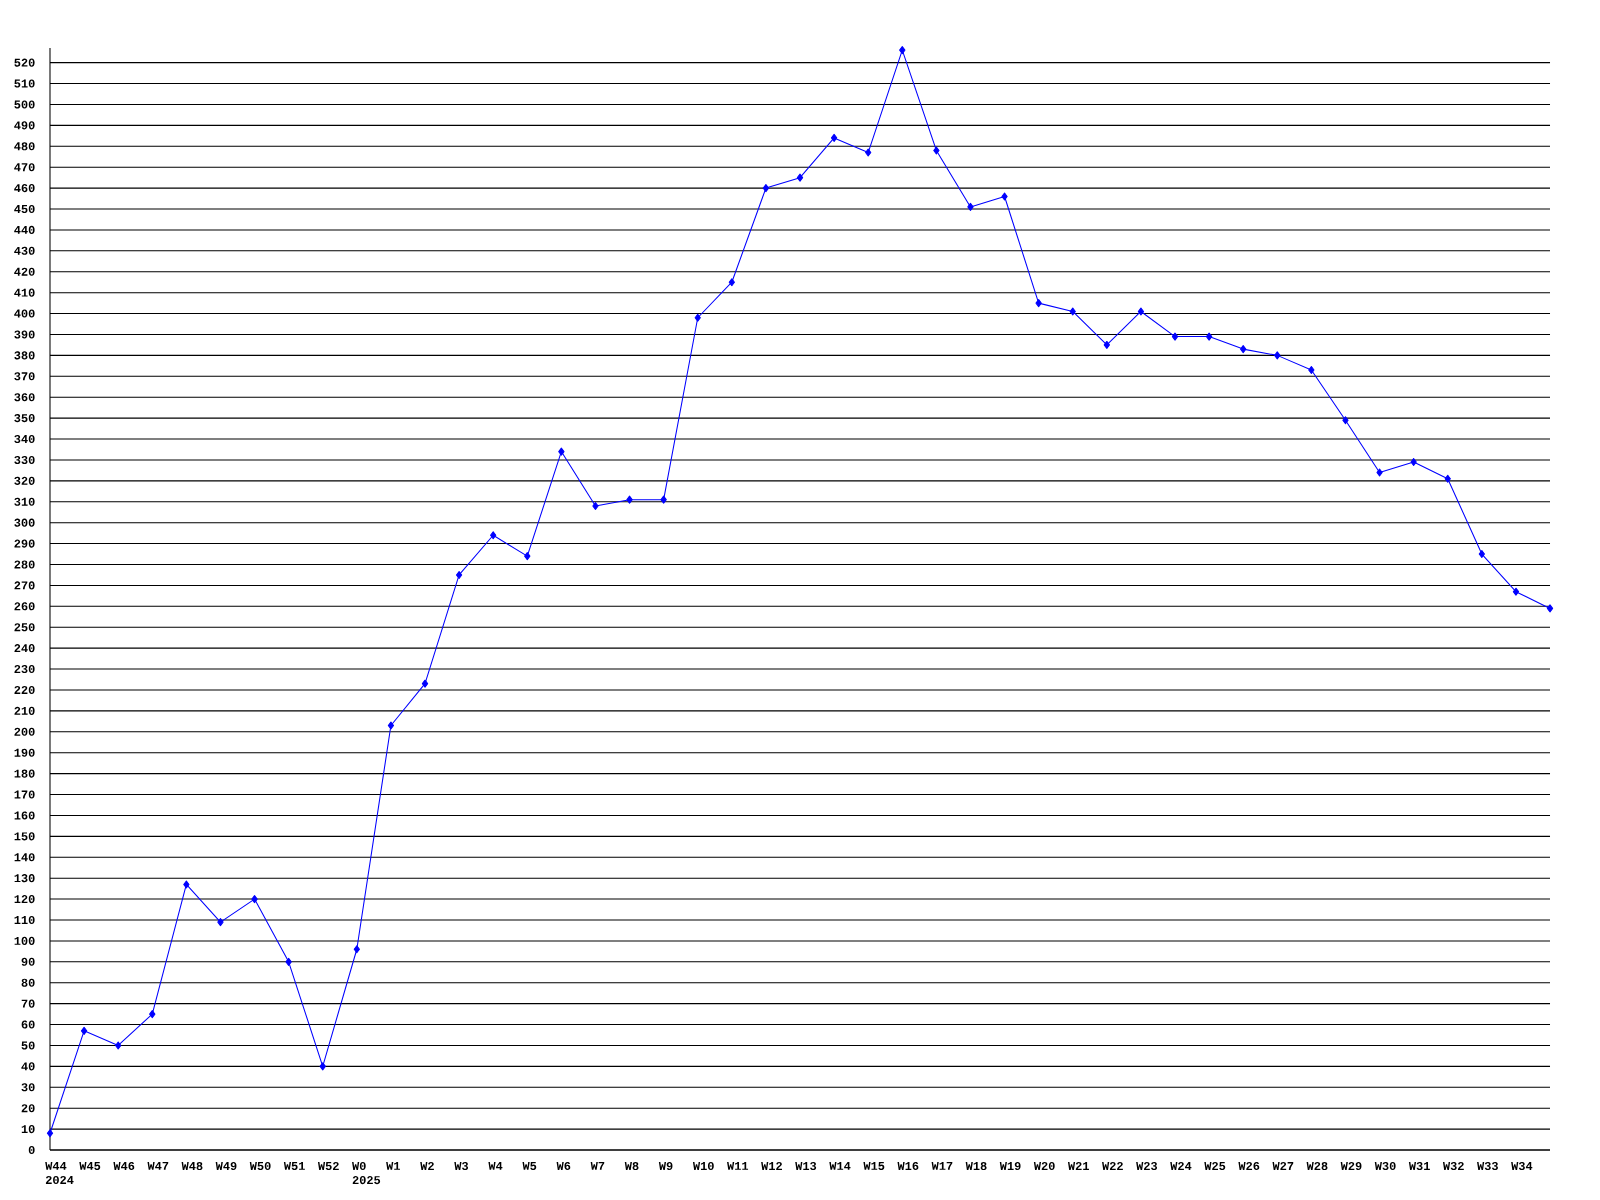  What do you see at coordinates (24, 167) in the screenshot?
I see `y-tick-label: 470` at bounding box center [24, 167].